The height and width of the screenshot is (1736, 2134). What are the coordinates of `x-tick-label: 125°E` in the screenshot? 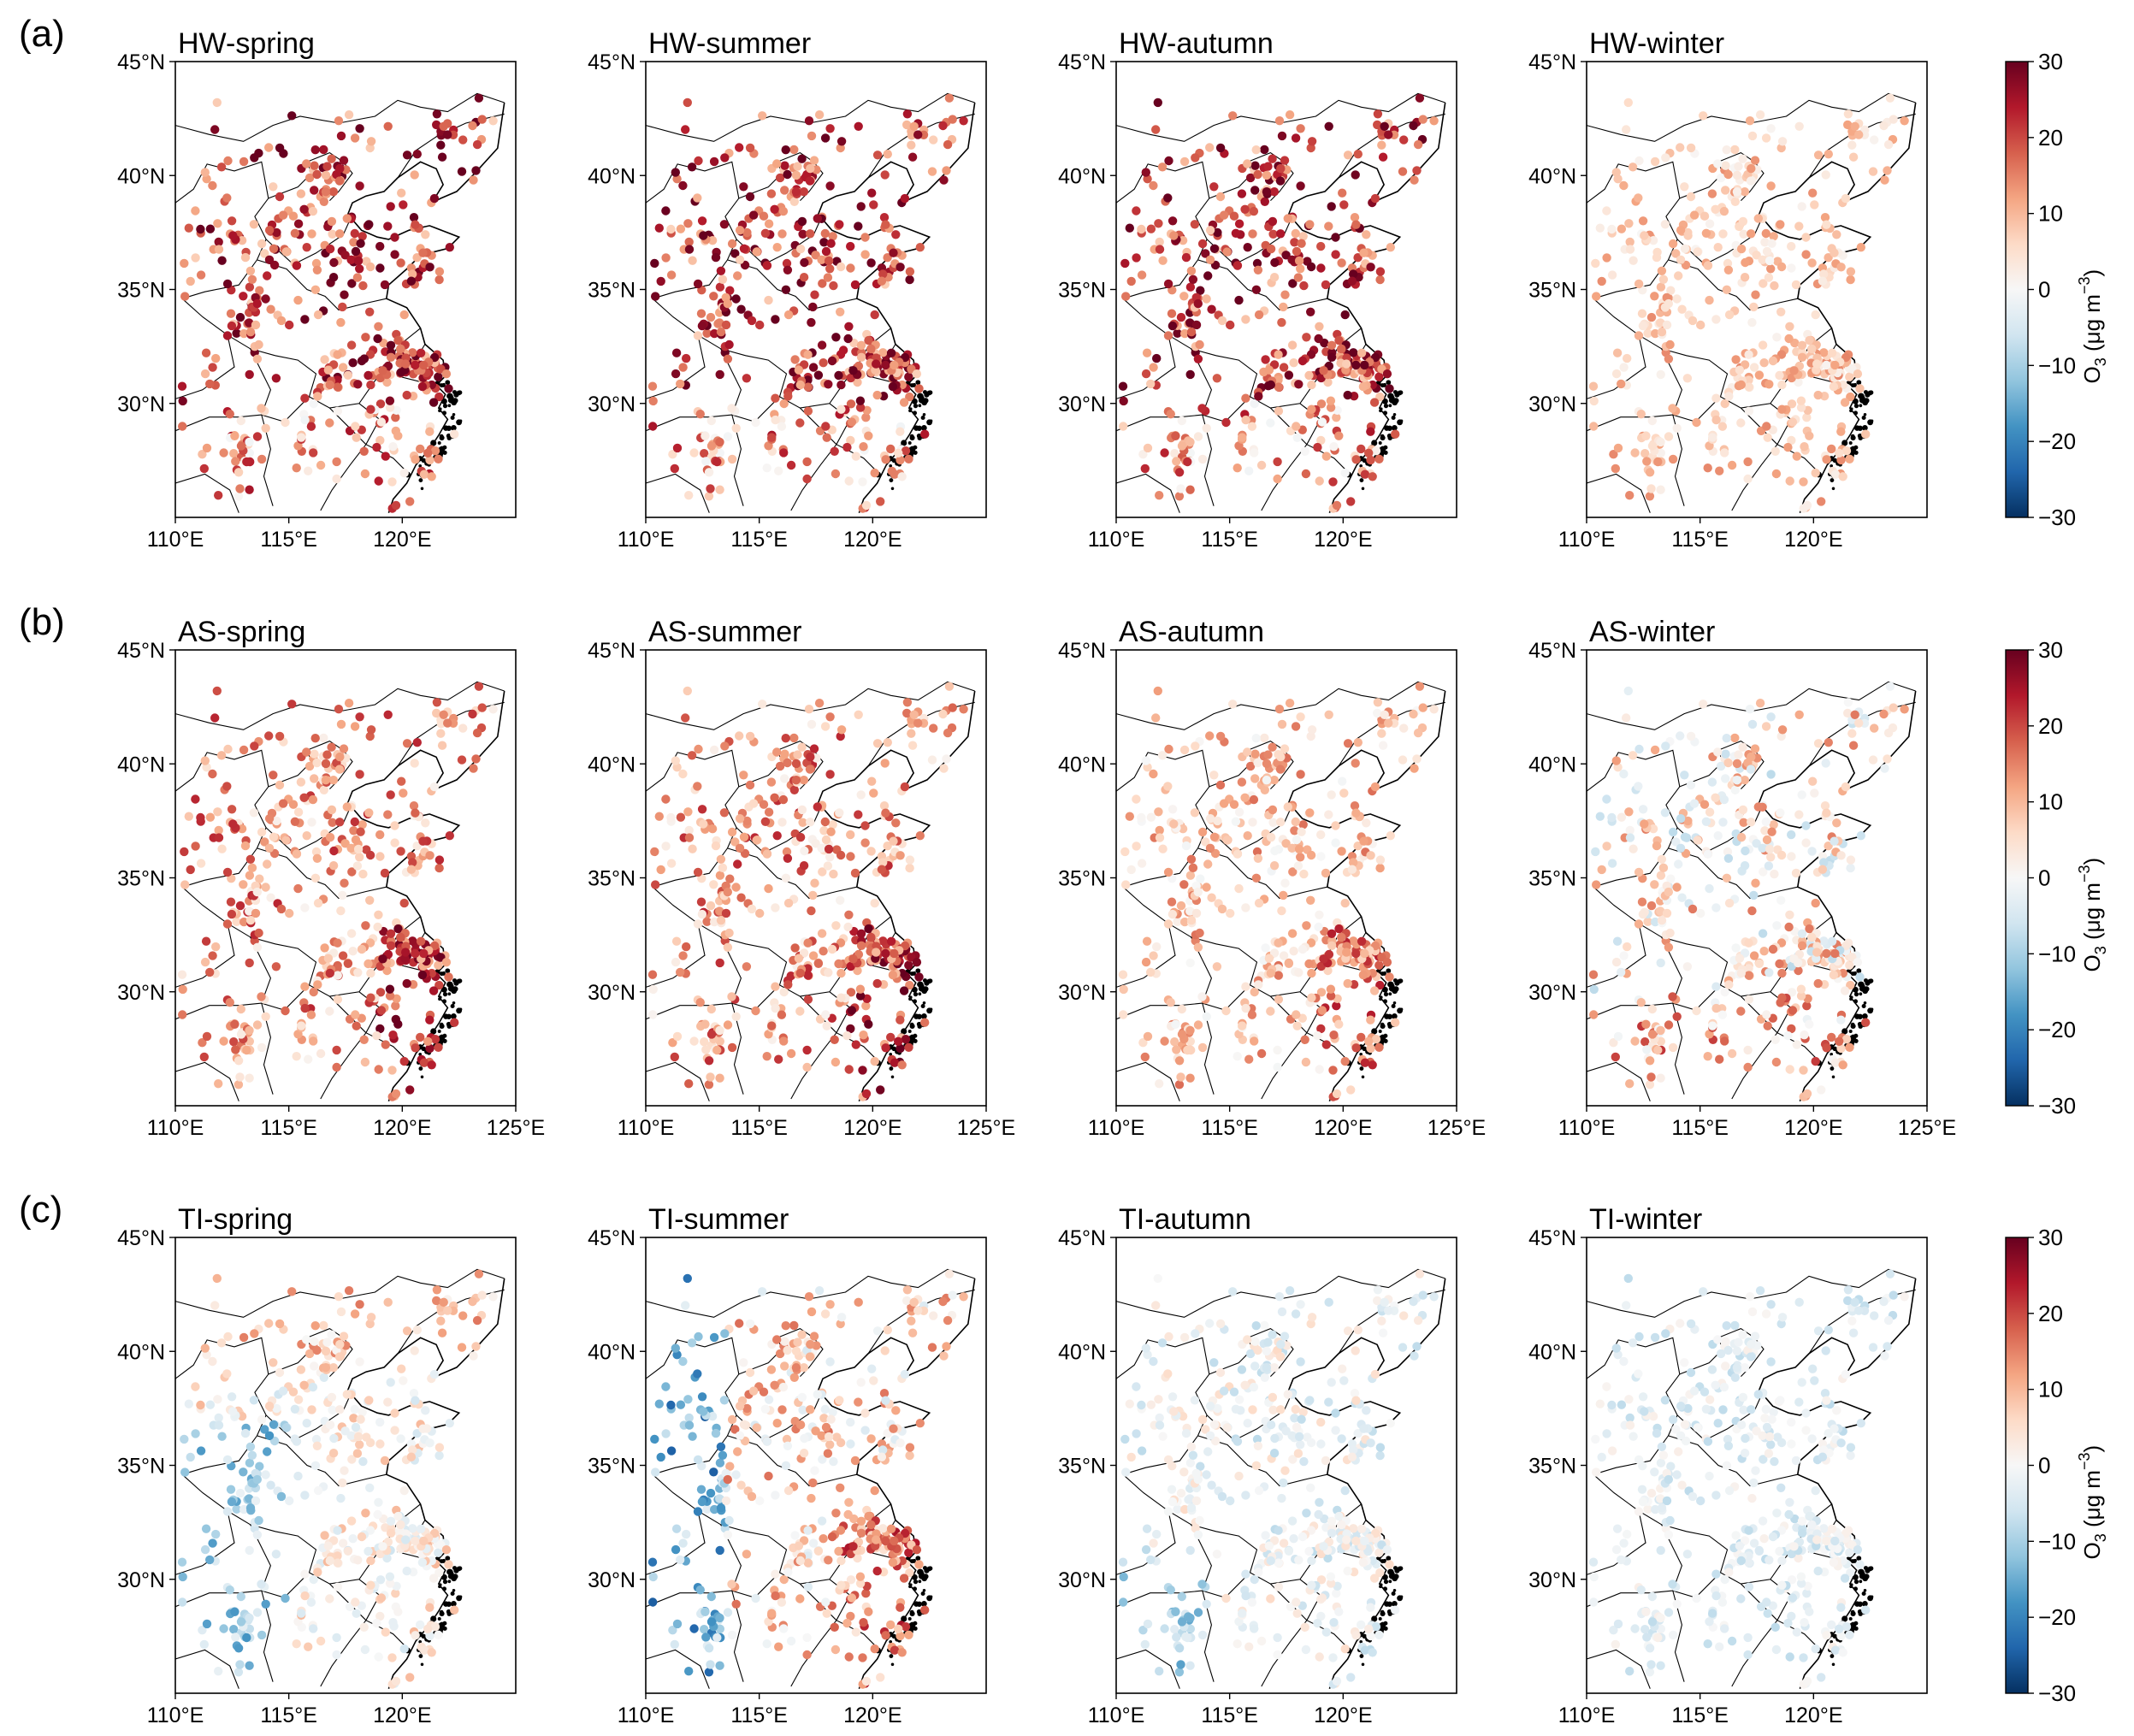 It's located at (1927, 1128).